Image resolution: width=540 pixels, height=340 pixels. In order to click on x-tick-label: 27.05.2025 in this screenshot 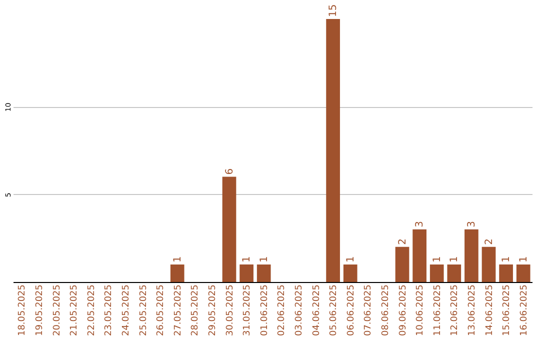, I will do `click(178, 310)`.